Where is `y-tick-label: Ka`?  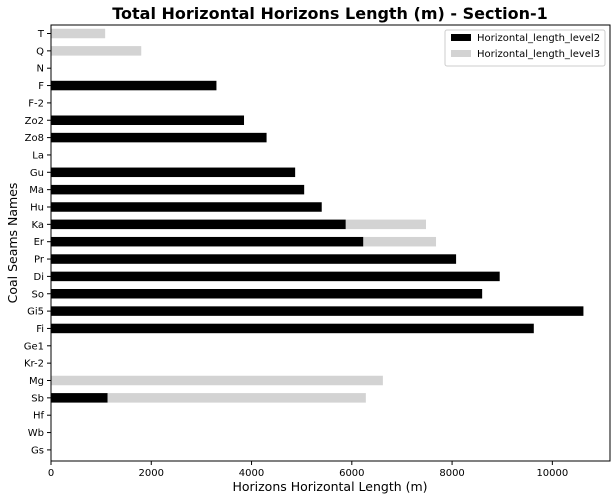 y-tick-label: Ka is located at coordinates (37, 225).